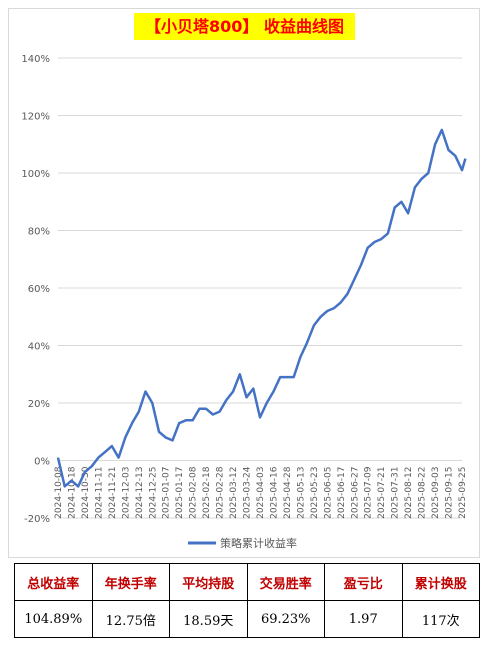 The width and height of the screenshot is (488, 651). What do you see at coordinates (363, 582) in the screenshot?
I see `stat-header-pnl-ratio: 盈亏比` at bounding box center [363, 582].